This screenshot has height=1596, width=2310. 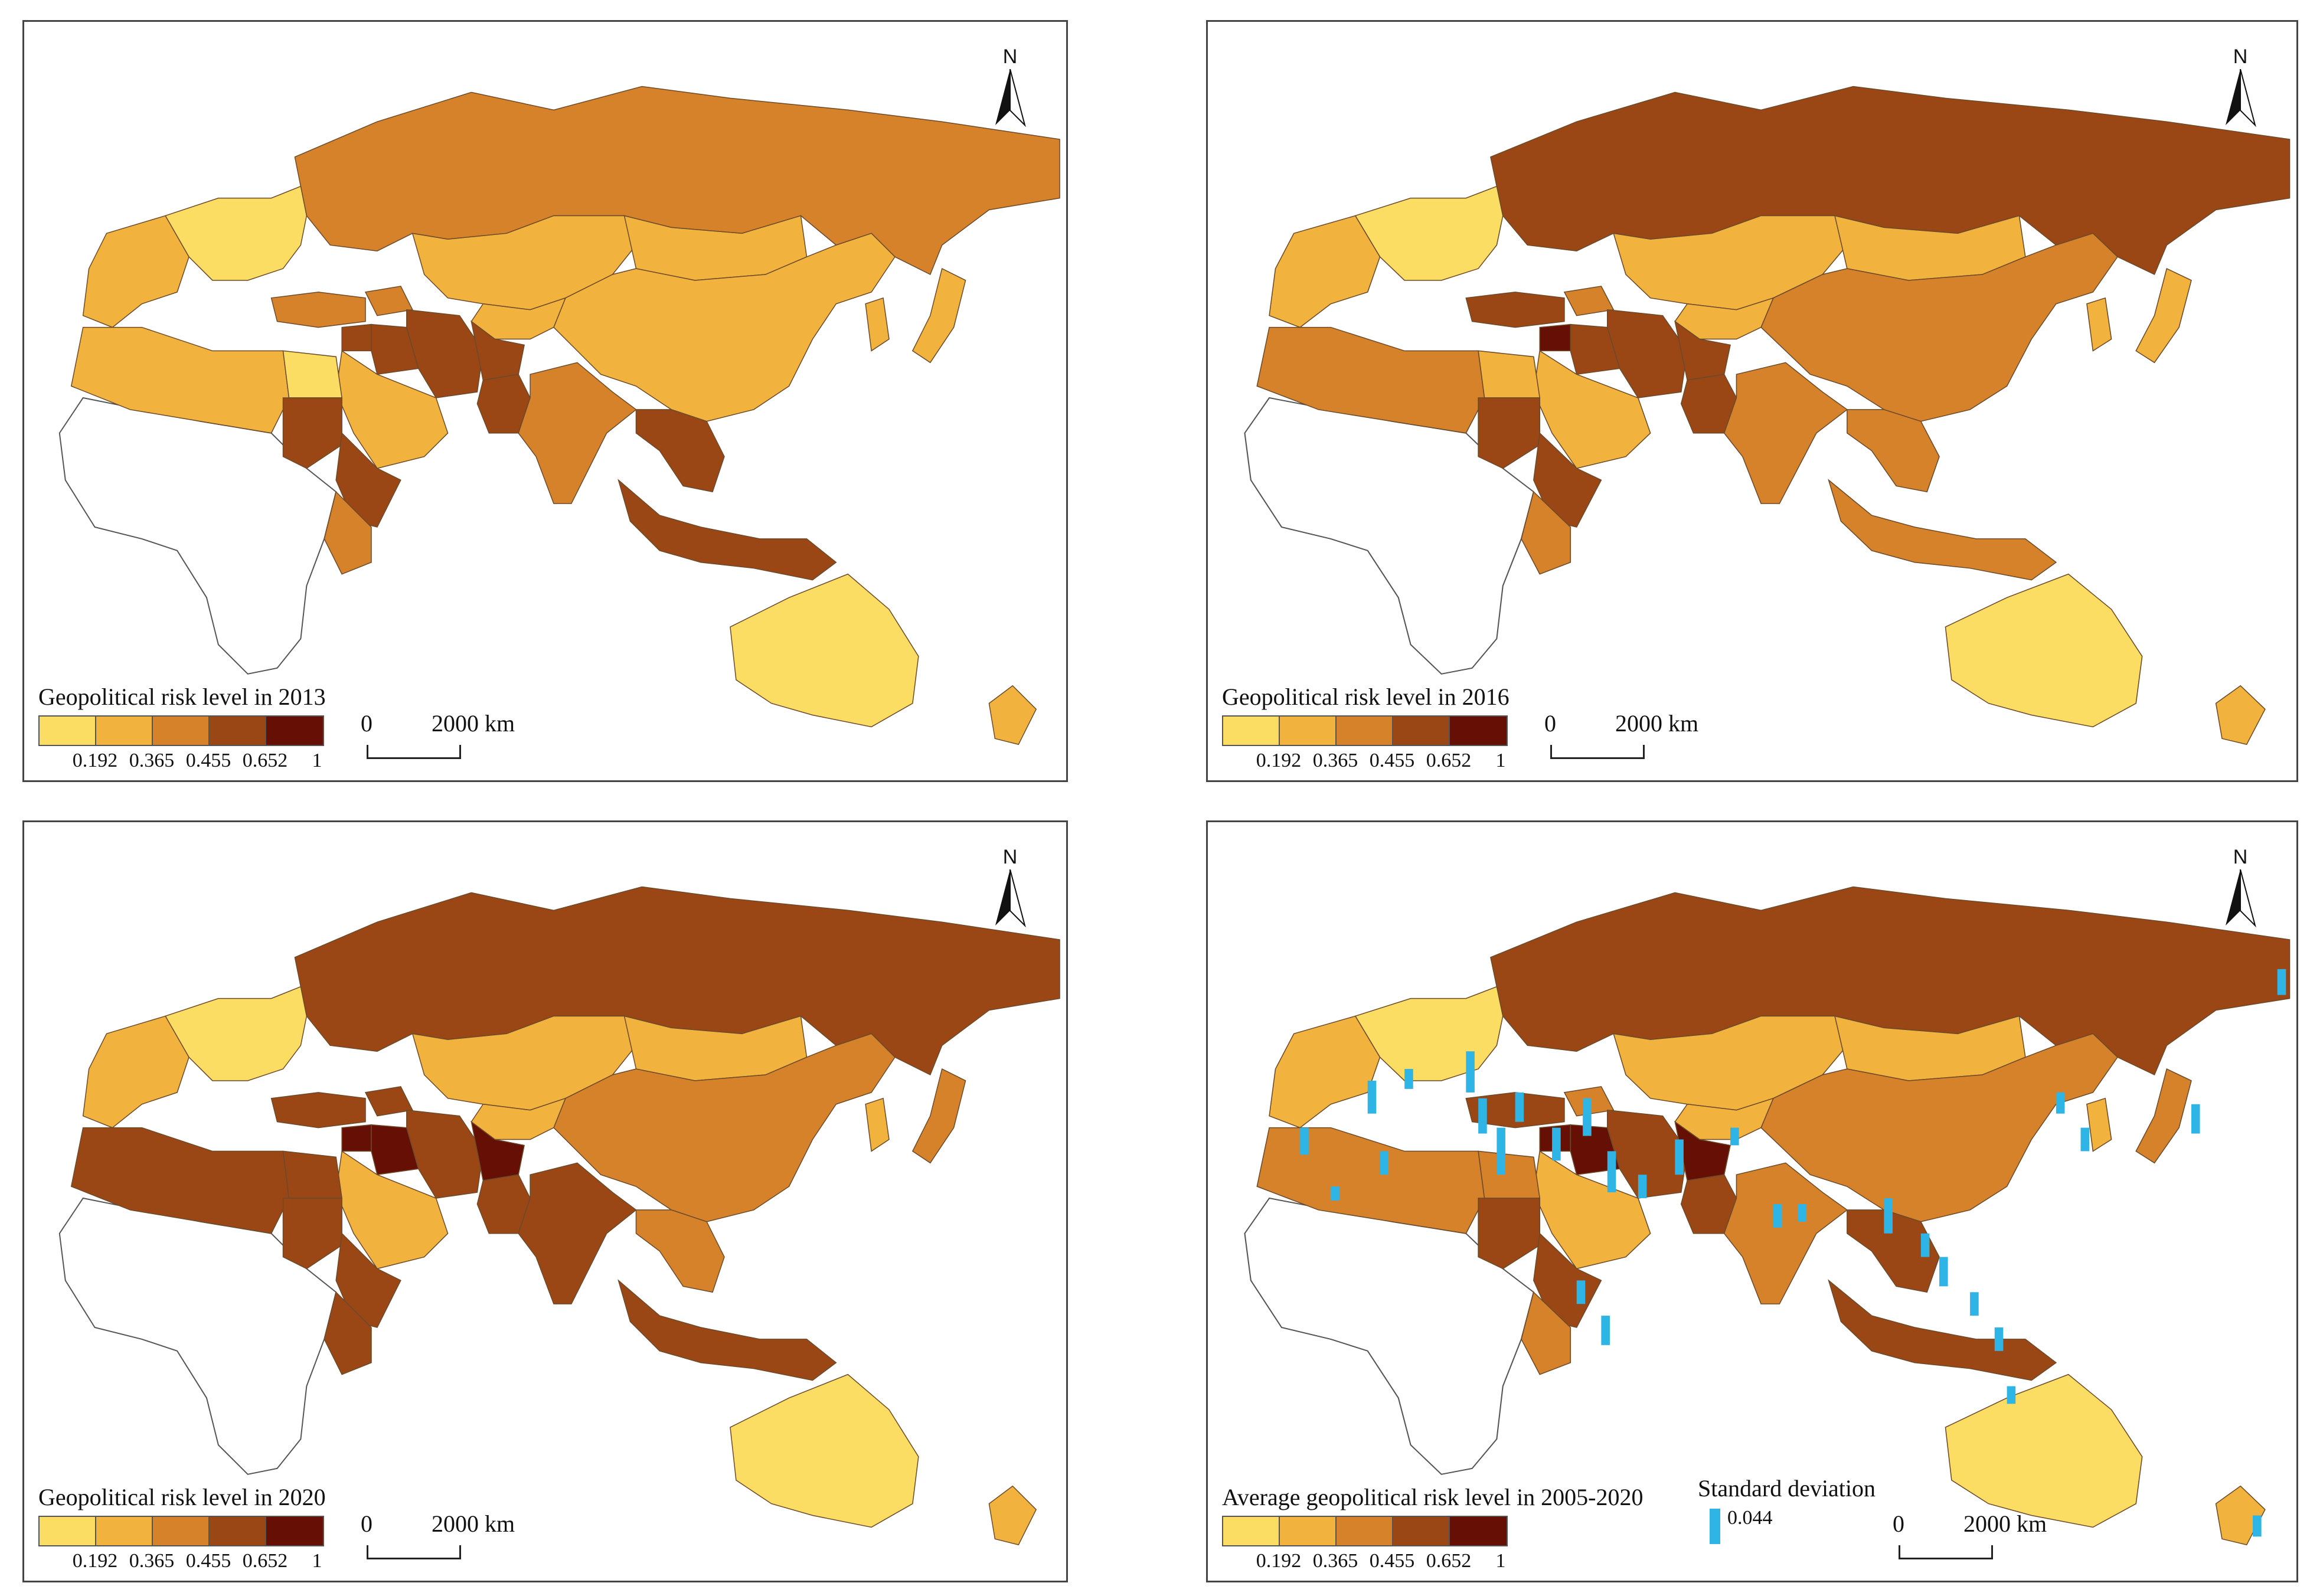 I want to click on sd-legend-value: 0.044, so click(x=1750, y=1518).